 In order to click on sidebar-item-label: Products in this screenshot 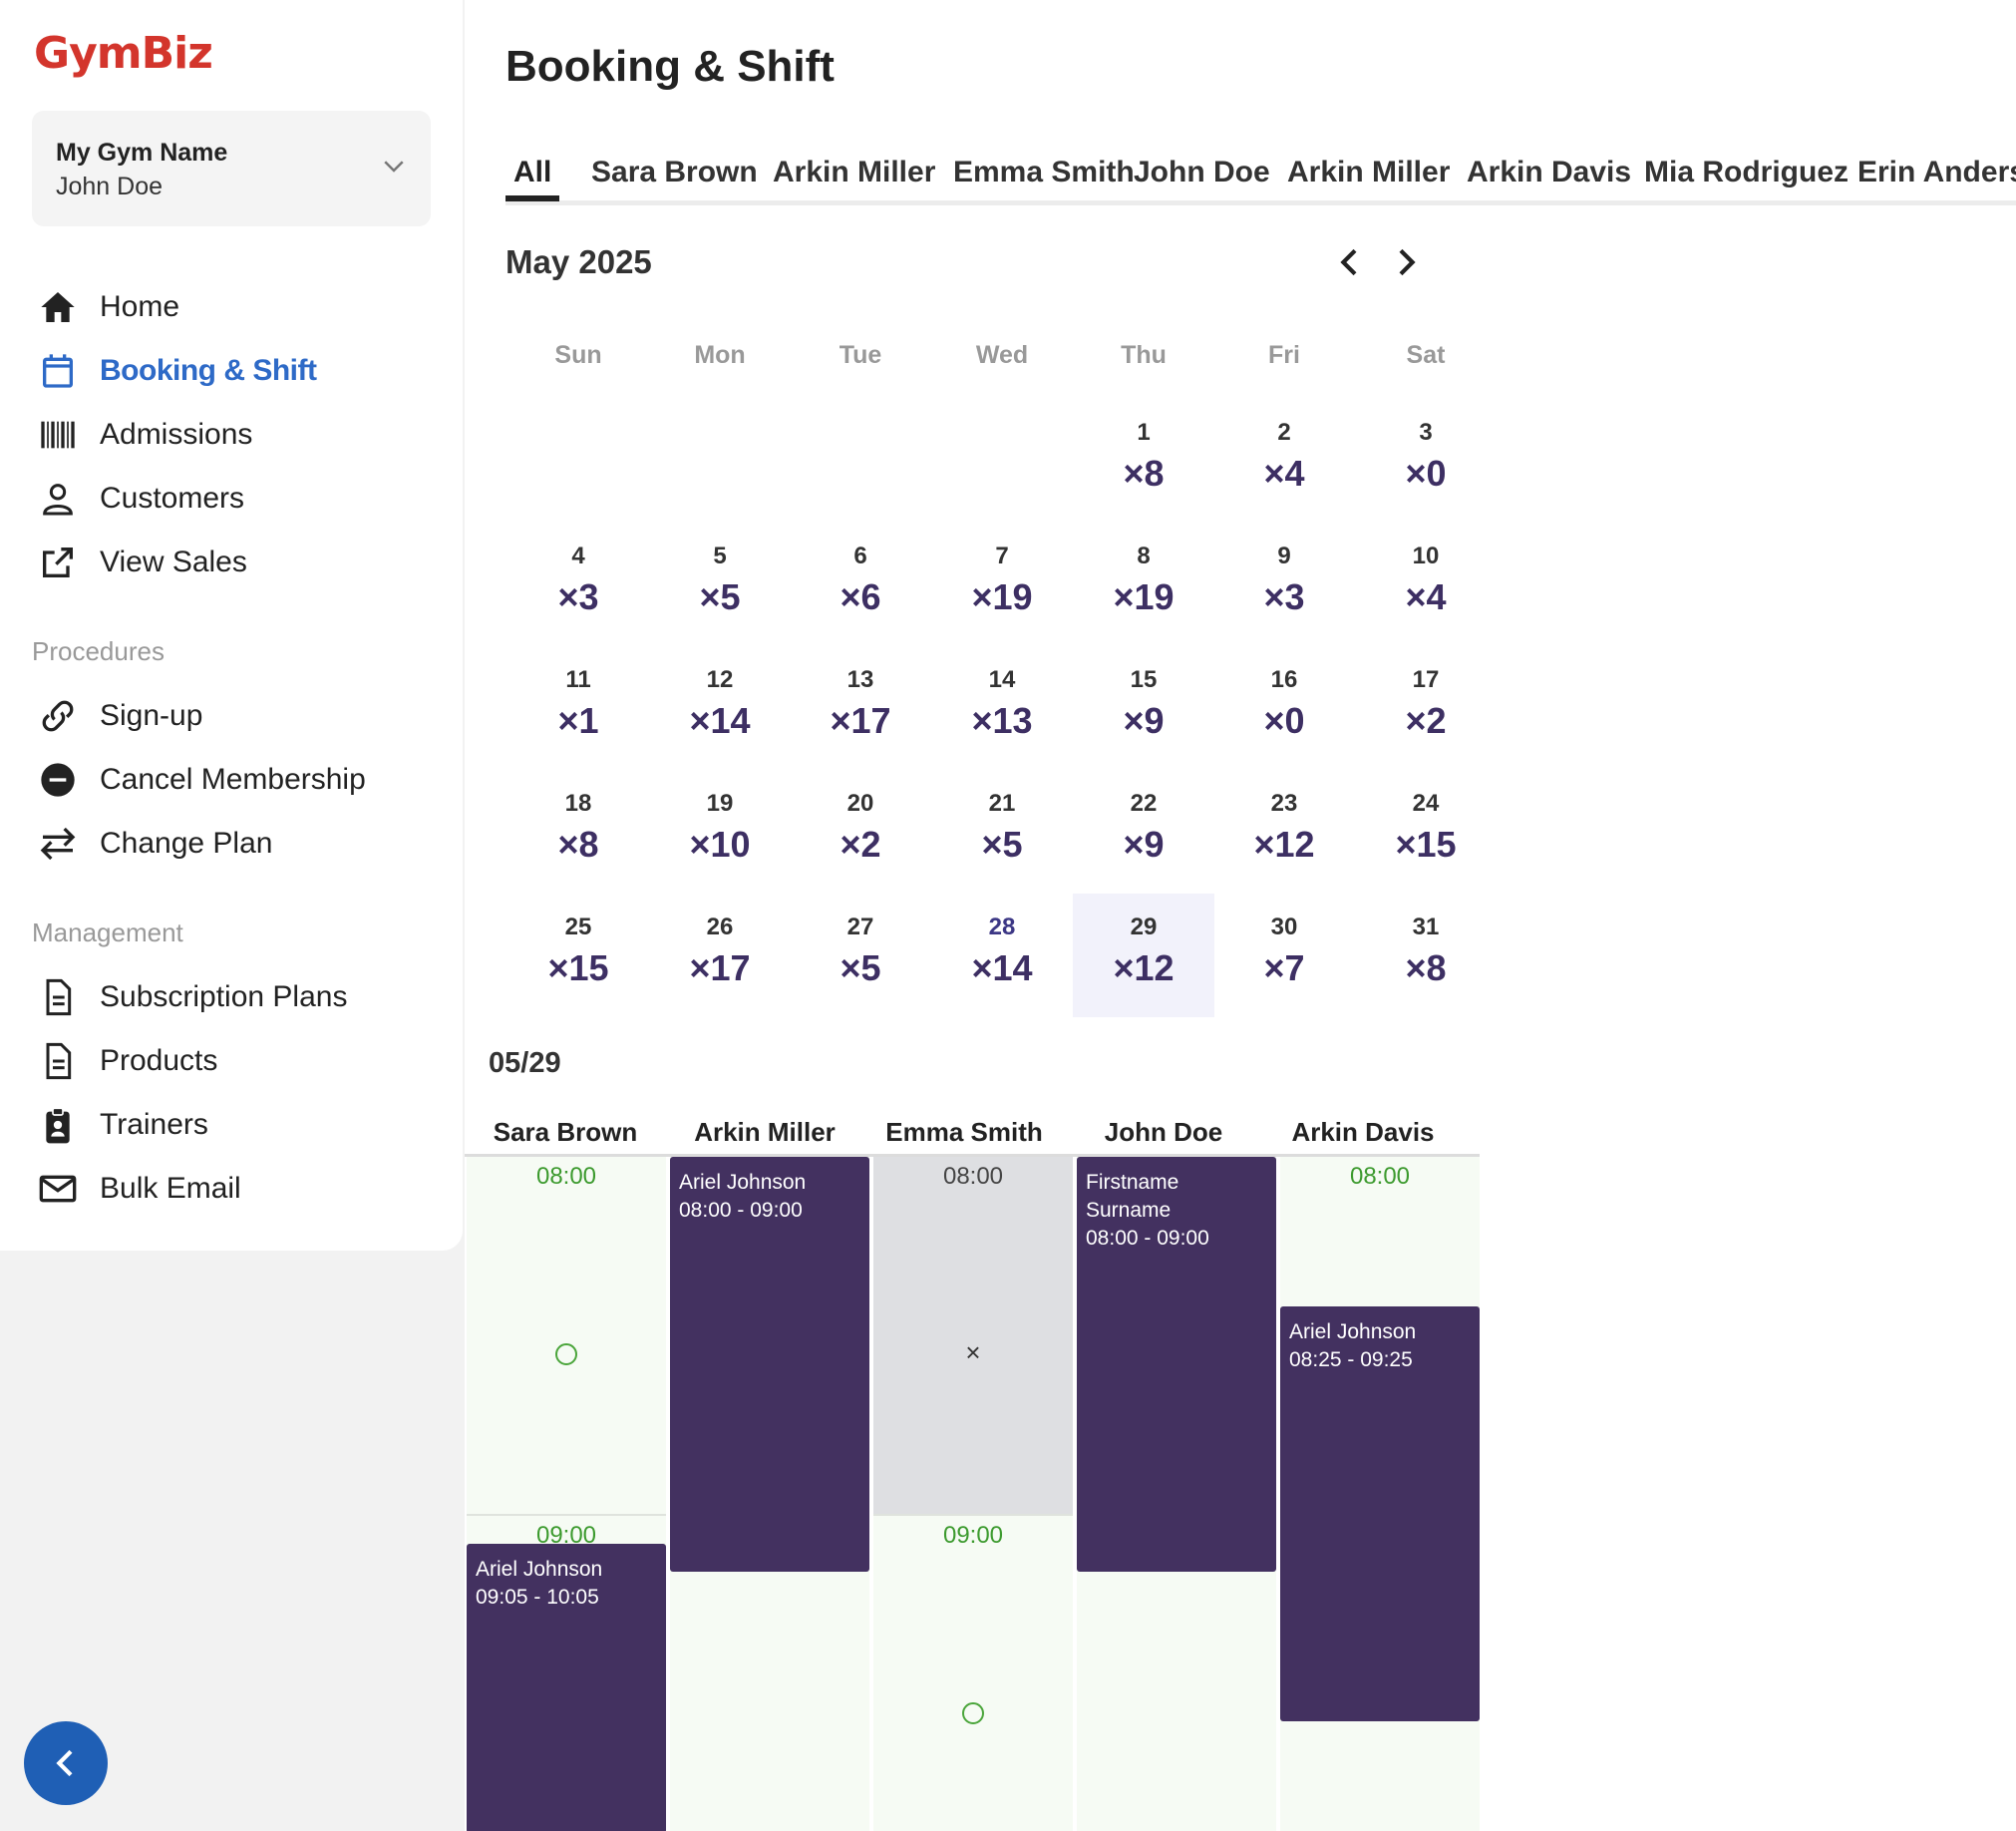, I will do `click(159, 1060)`.